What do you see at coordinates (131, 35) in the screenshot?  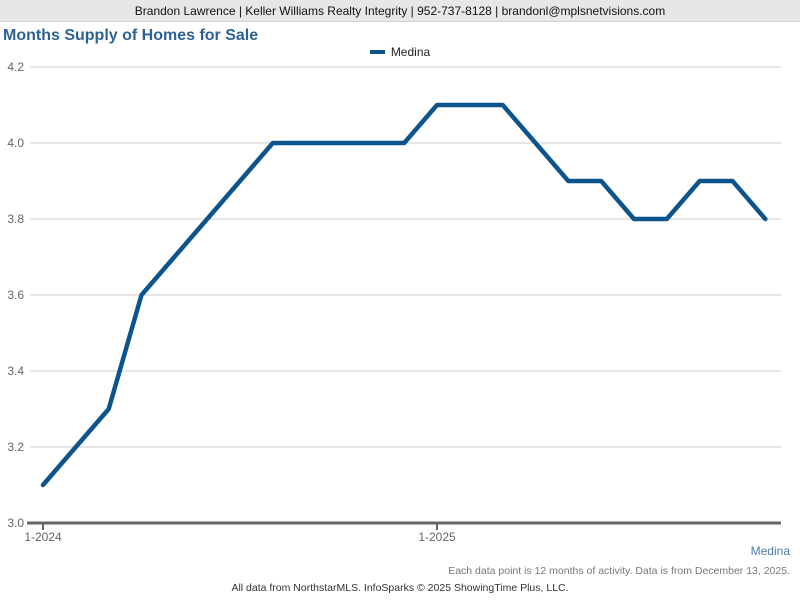 I see `page-title: Months Supply of Homes for Sale` at bounding box center [131, 35].